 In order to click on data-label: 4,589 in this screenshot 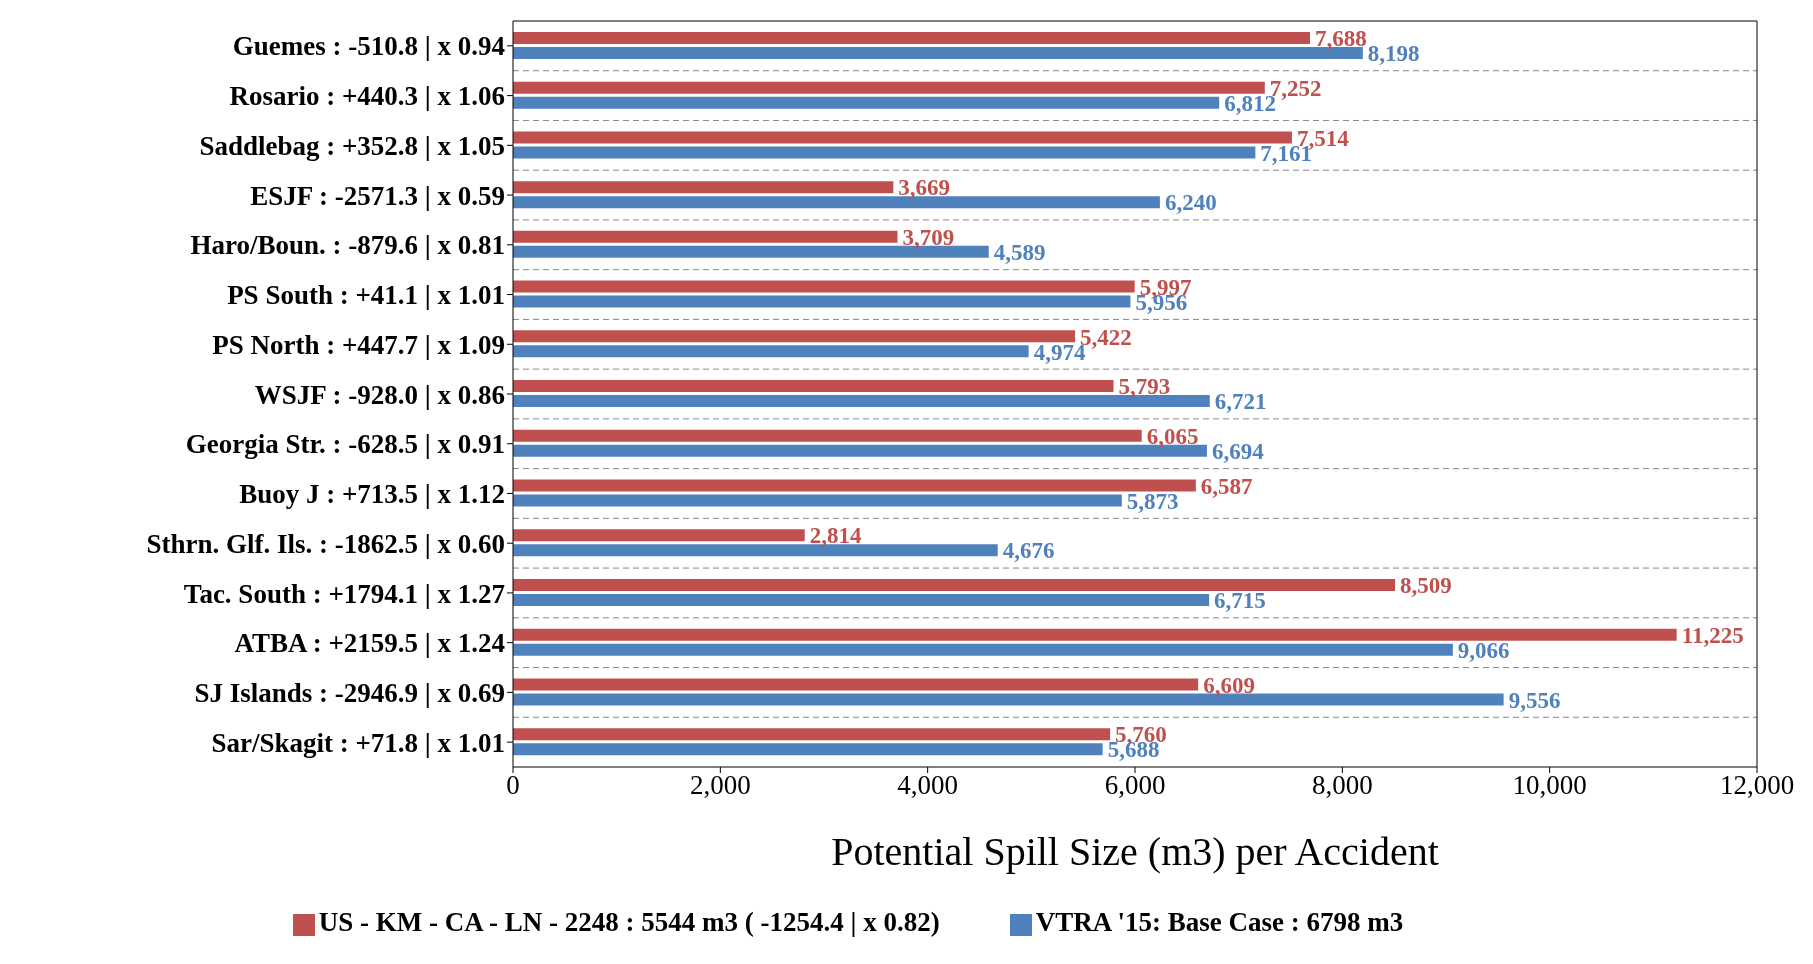, I will do `click(1019, 253)`.